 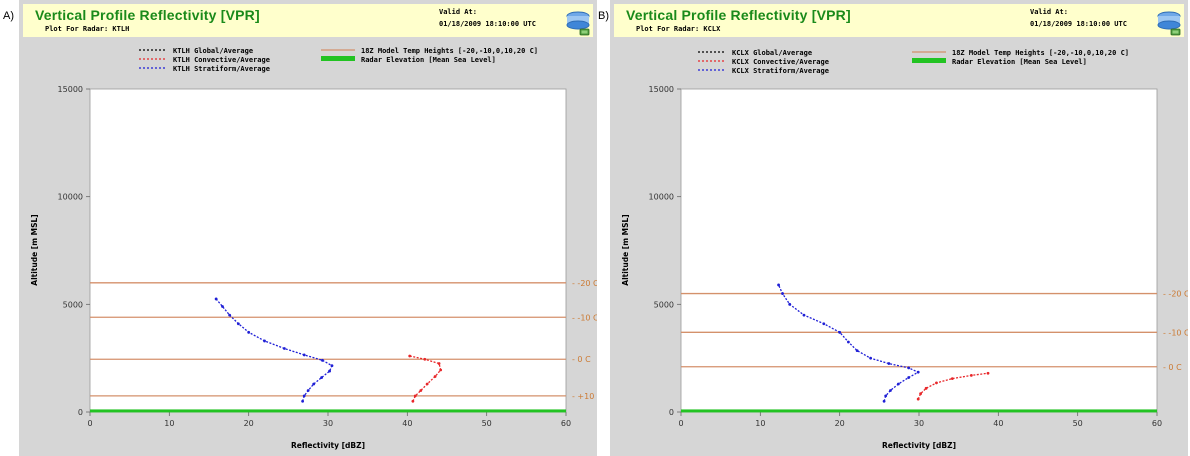 I want to click on series-line-convective, so click(x=425, y=378).